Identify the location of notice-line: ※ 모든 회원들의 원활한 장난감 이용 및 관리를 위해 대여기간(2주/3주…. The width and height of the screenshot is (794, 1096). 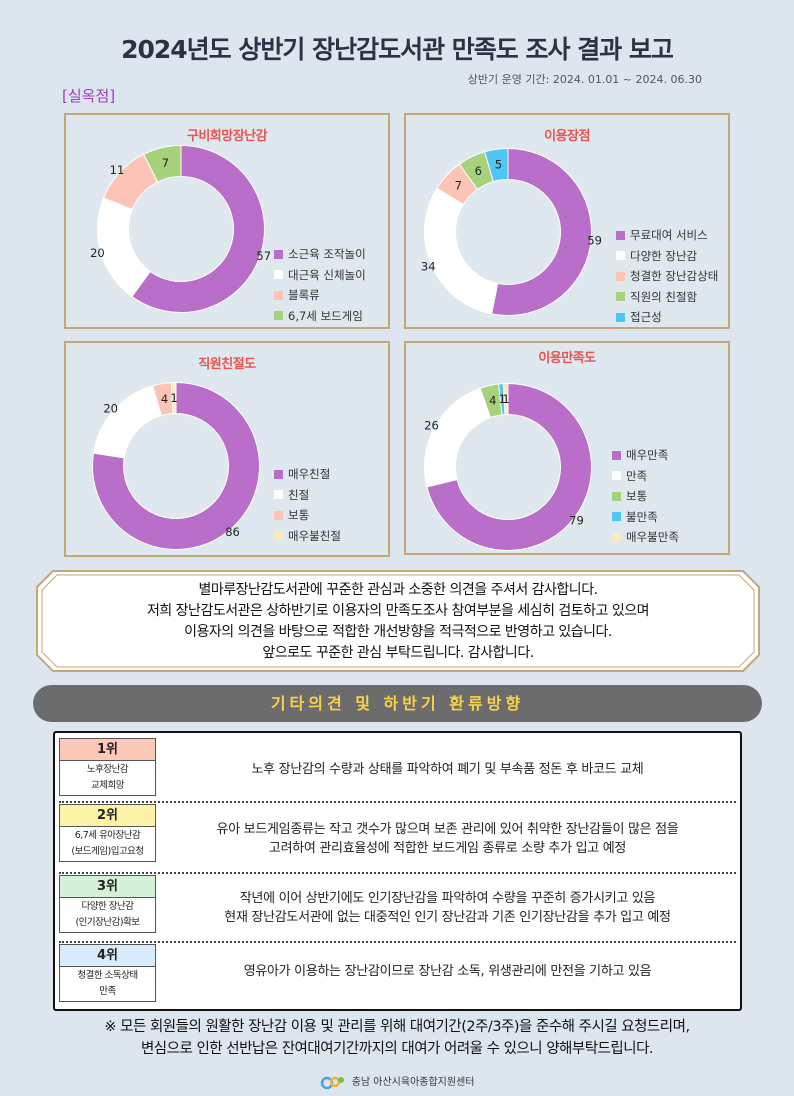
(397, 1027).